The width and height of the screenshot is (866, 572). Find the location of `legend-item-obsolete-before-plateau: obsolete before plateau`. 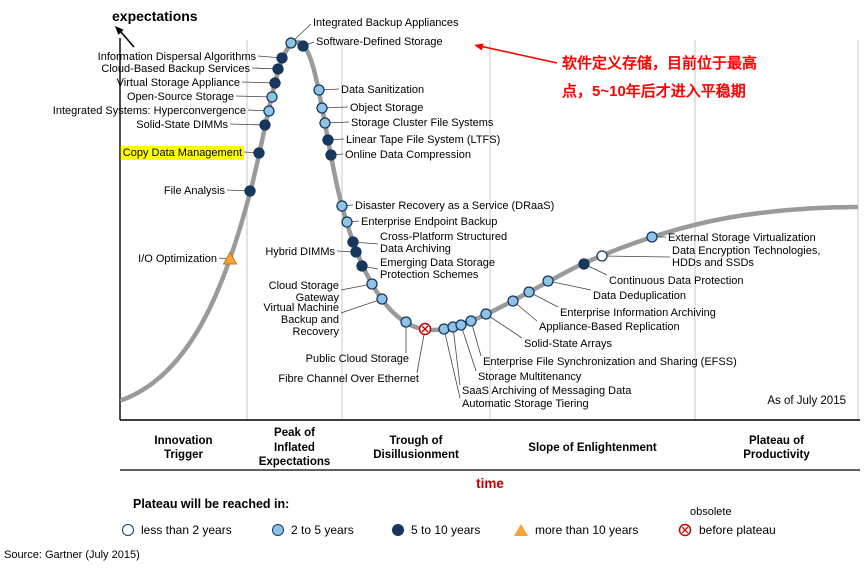

legend-item-obsolete-before-plateau: obsolete before plateau is located at coordinates (772, 522).